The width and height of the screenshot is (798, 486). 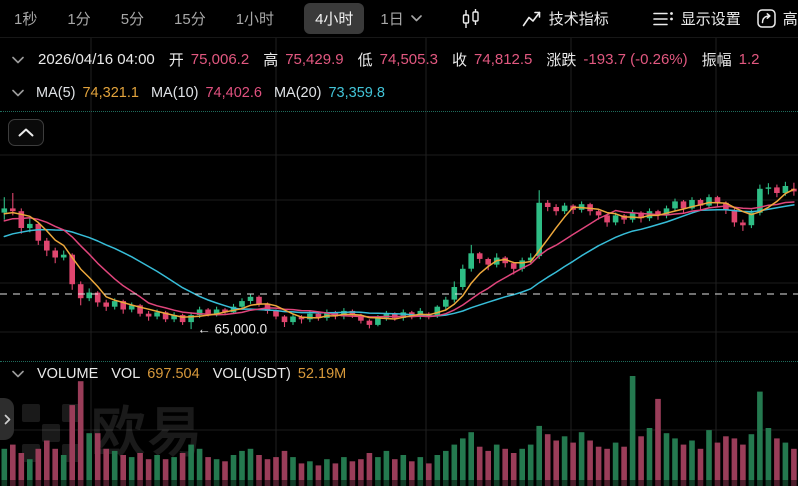 I want to click on advanced-chart-button: 高级, so click(x=777, y=18).